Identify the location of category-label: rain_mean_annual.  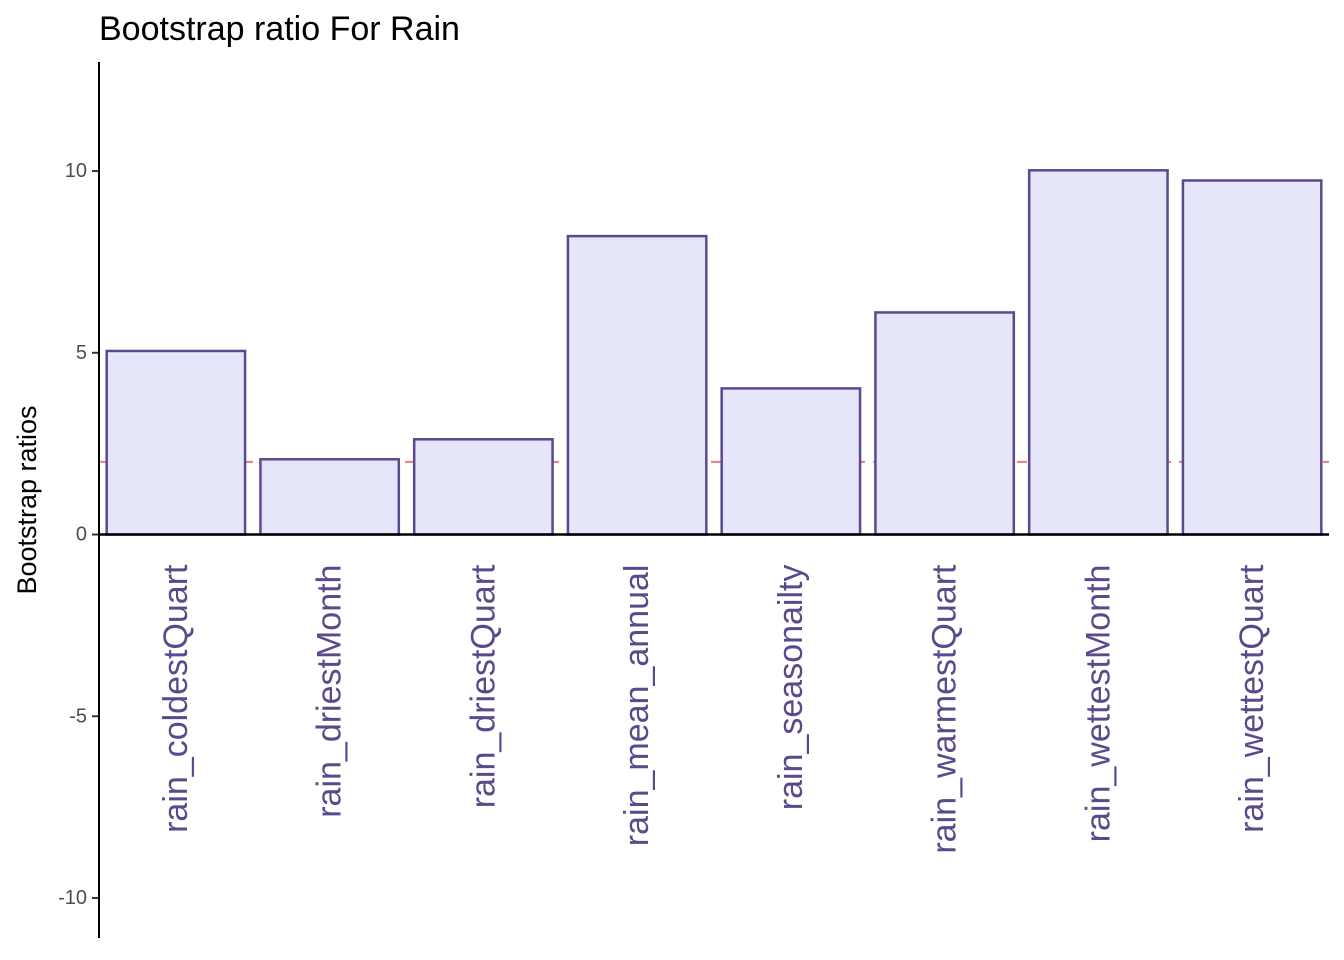
(637, 706).